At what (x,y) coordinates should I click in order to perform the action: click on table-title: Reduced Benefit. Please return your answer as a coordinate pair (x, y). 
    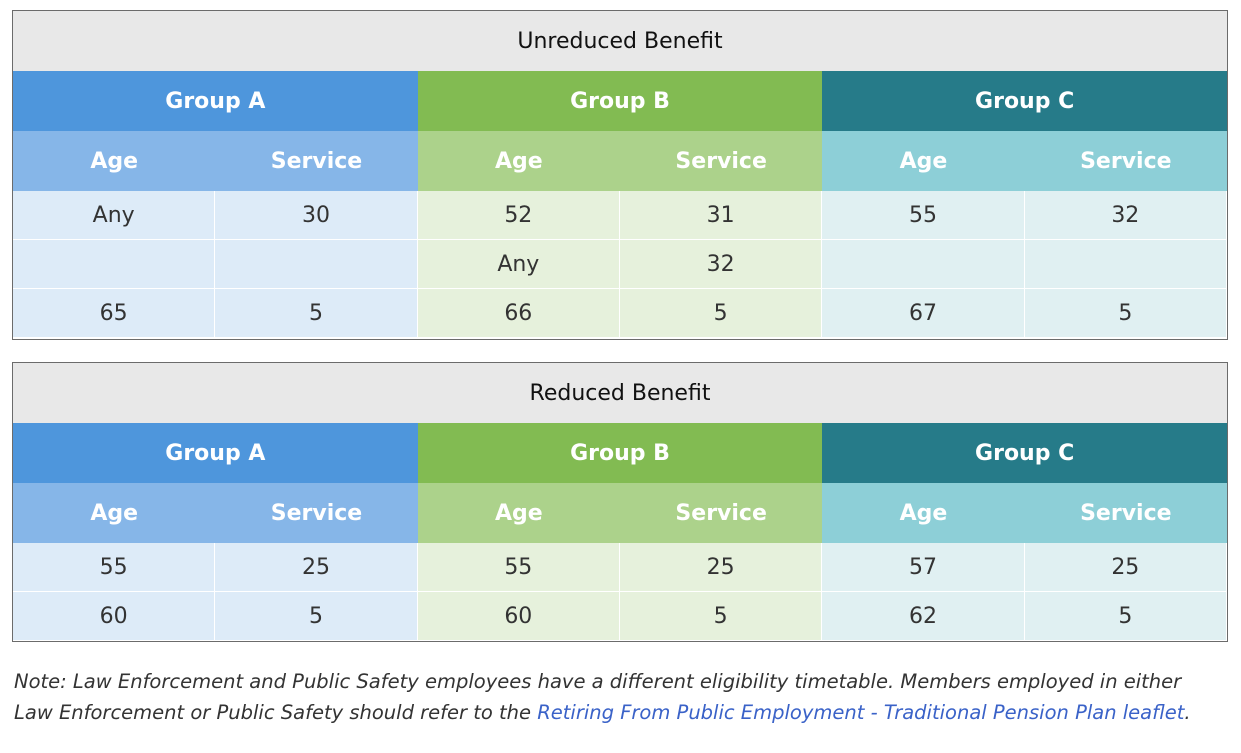
    Looking at the image, I should click on (620, 393).